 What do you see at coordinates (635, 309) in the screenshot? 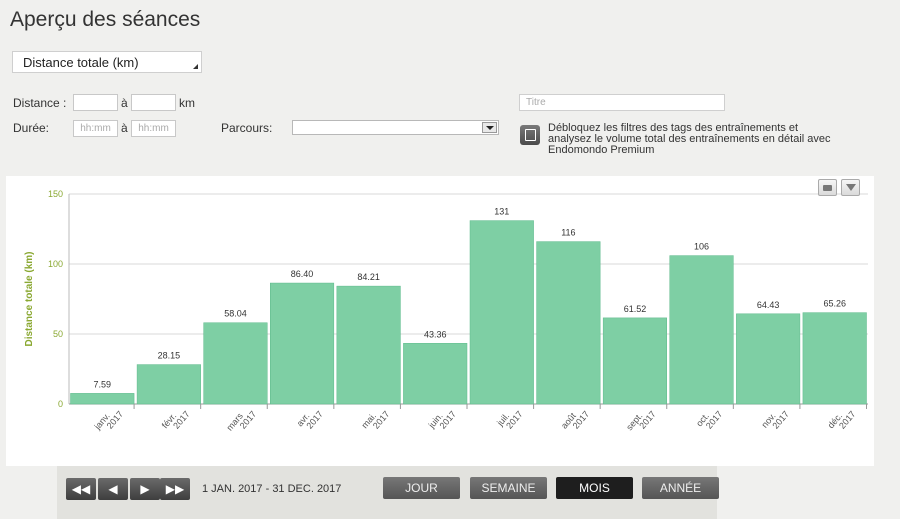
I see `bar-value-label: 61.52` at bounding box center [635, 309].